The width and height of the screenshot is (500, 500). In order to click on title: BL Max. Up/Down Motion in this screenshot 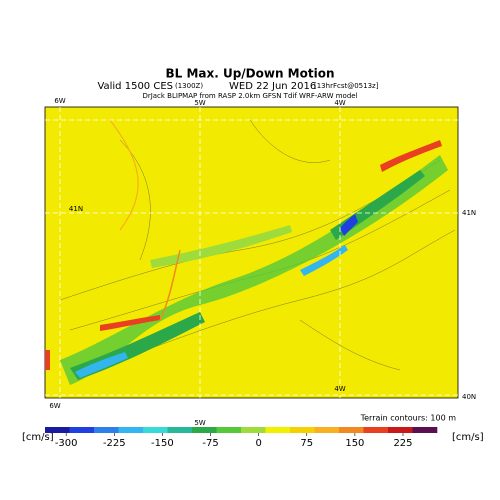, I will do `click(249, 74)`.